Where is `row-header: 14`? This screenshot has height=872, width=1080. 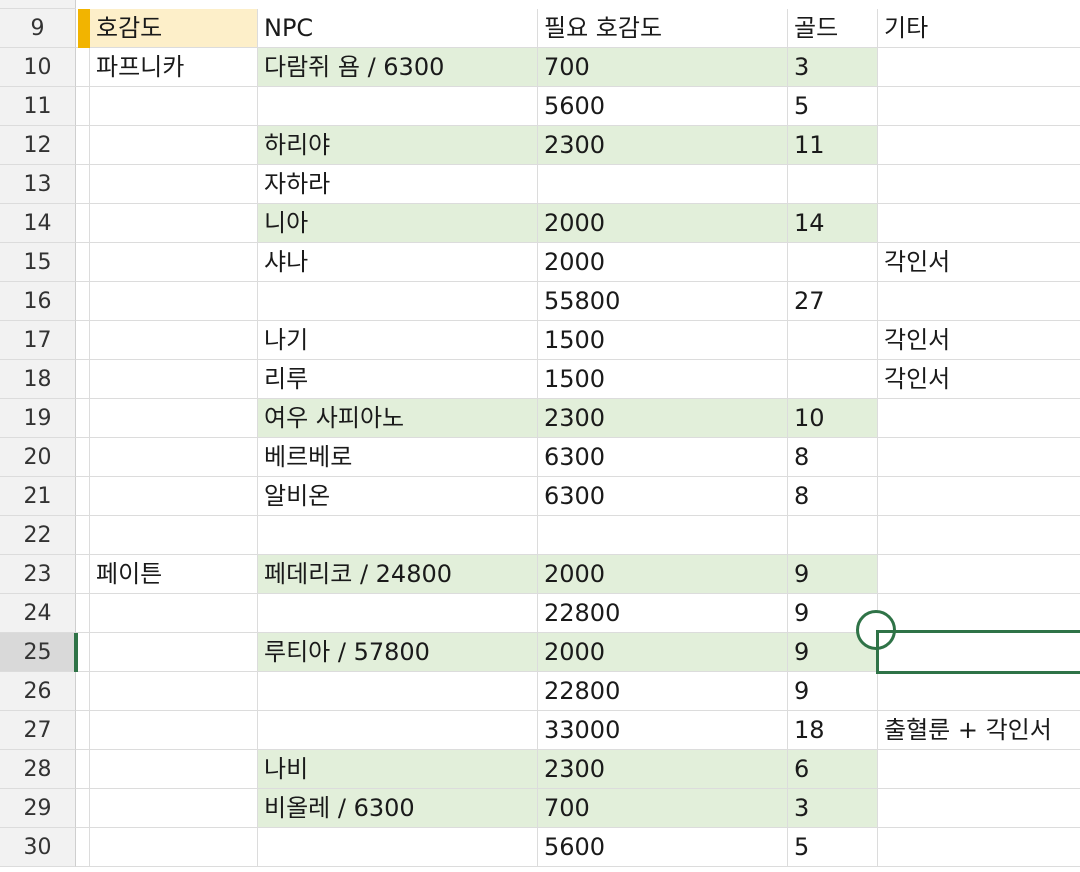
row-header: 14 is located at coordinates (38, 223).